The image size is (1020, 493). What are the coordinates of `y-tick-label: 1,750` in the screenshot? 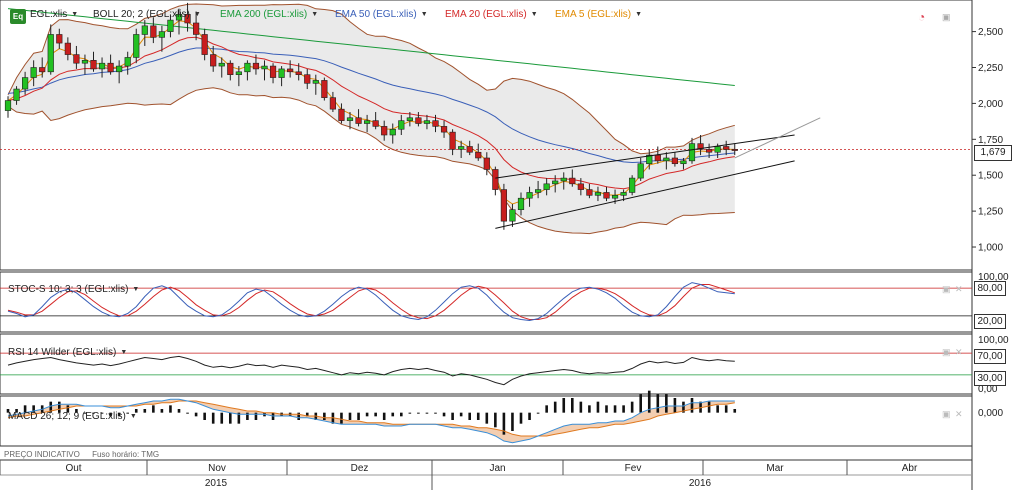 It's located at (990, 140).